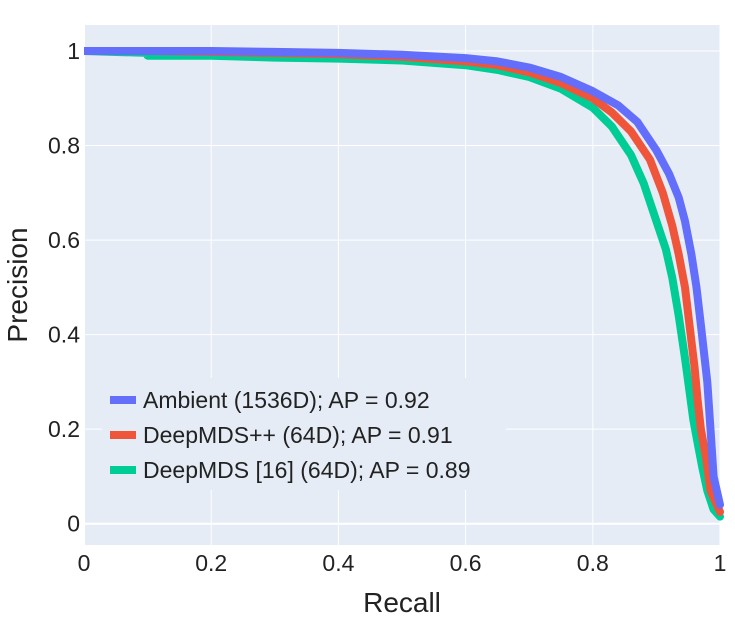 This screenshot has height=625, width=735. Describe the element at coordinates (720, 563) in the screenshot. I see `x-tick-label: 1` at that location.